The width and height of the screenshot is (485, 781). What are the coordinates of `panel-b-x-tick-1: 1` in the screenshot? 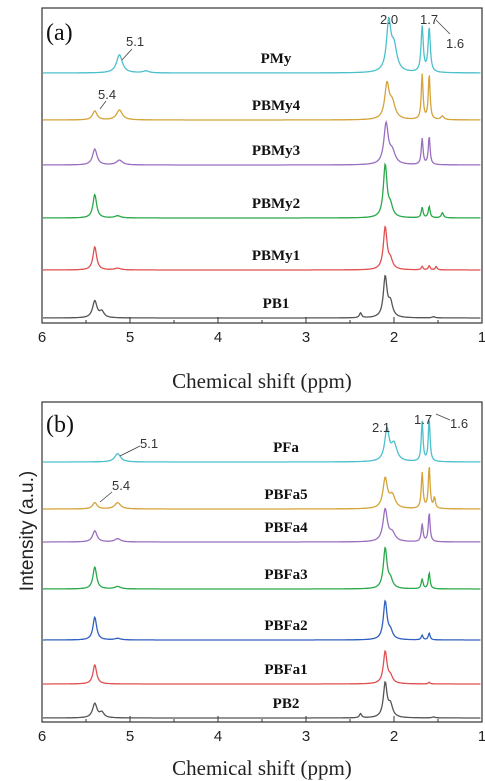 It's located at (481, 736).